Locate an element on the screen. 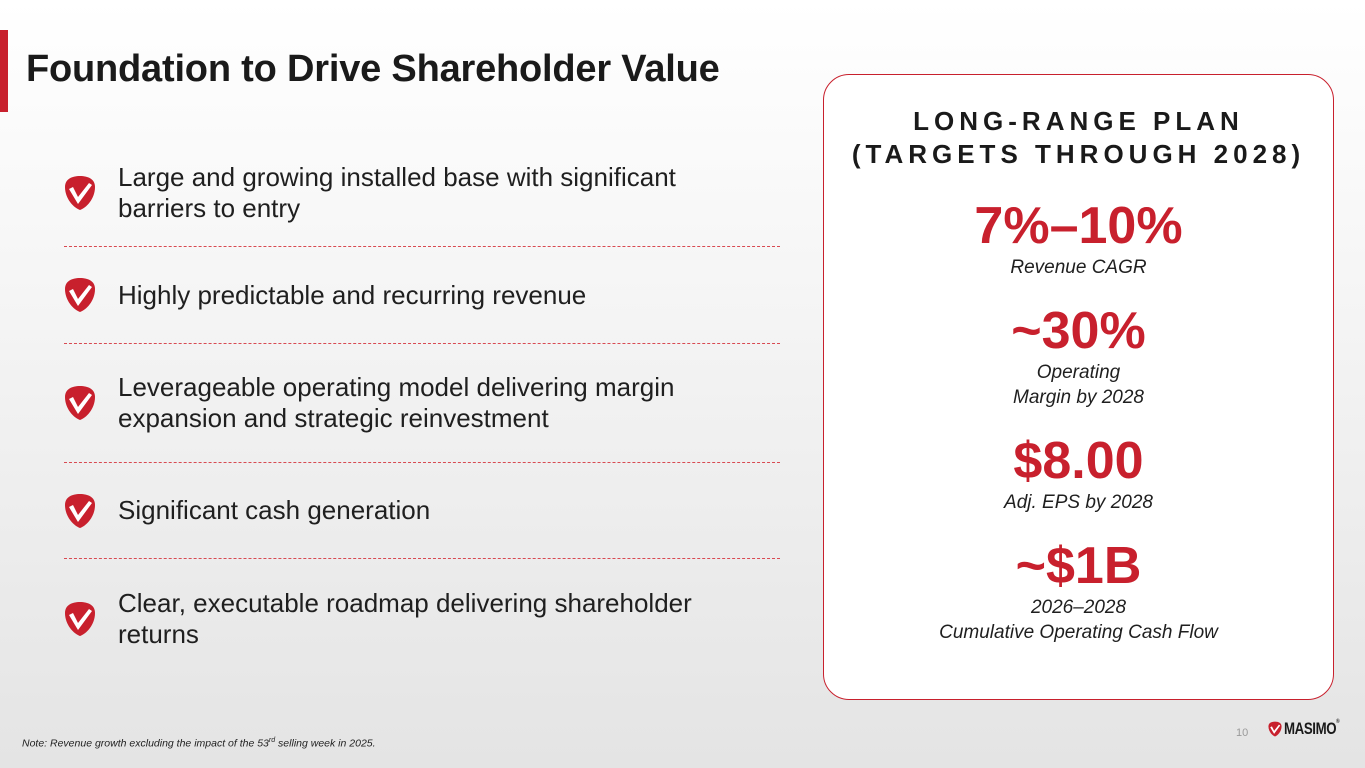 The image size is (1365, 768). list-item: Significant cash generation is located at coordinates (422, 510).